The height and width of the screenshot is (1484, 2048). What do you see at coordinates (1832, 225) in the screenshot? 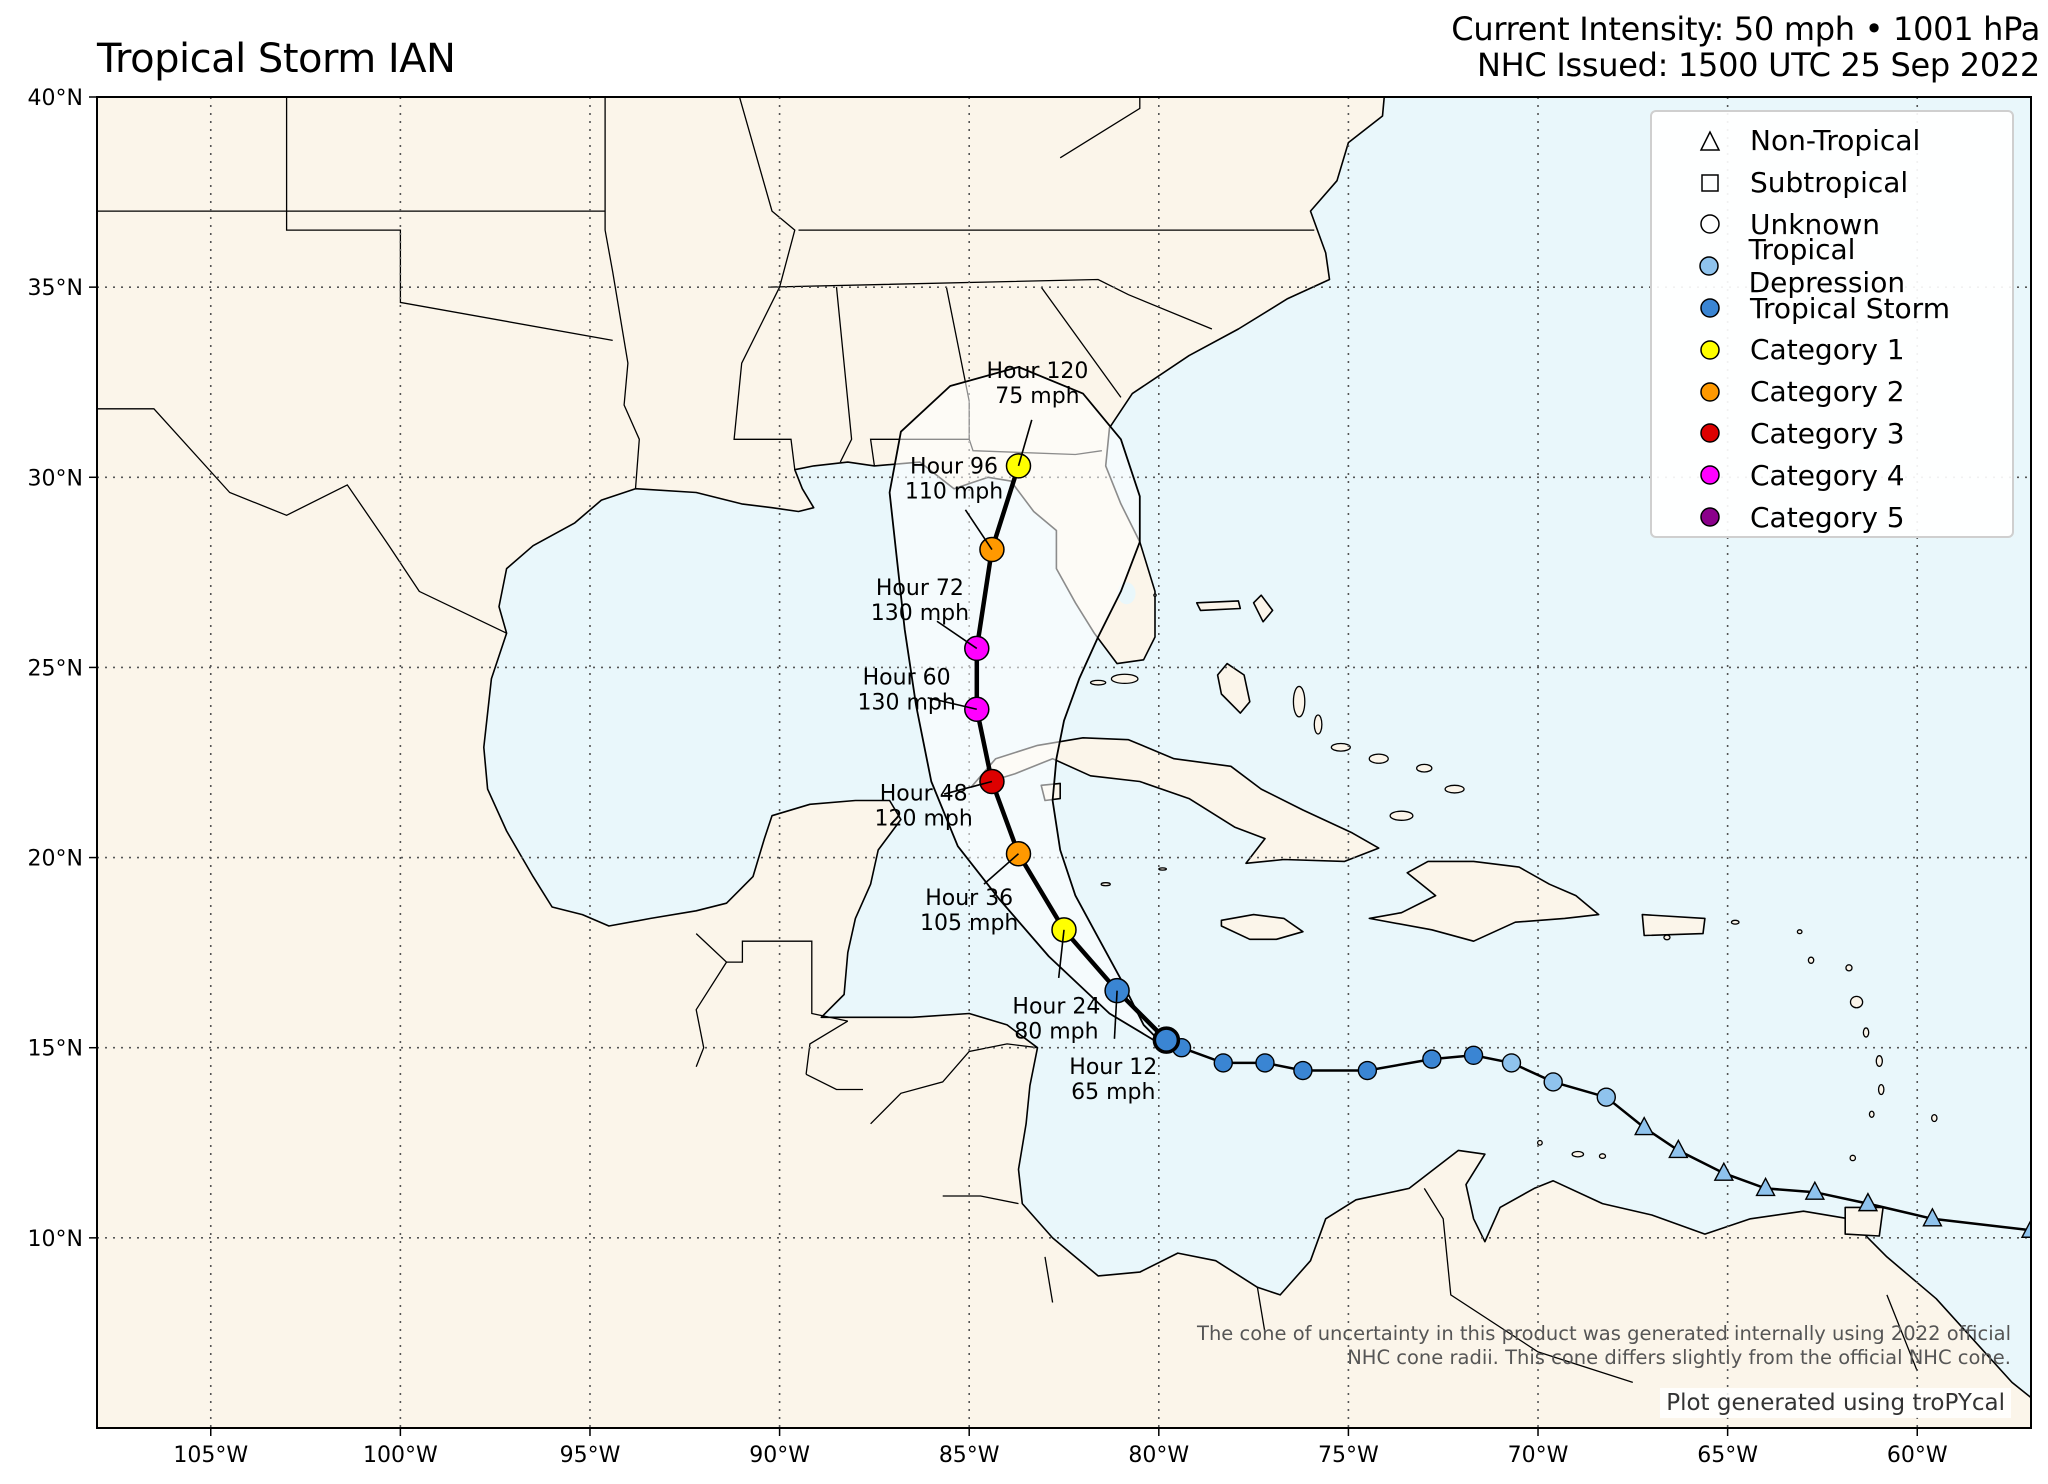
I see `legend-item: Unknown` at bounding box center [1832, 225].